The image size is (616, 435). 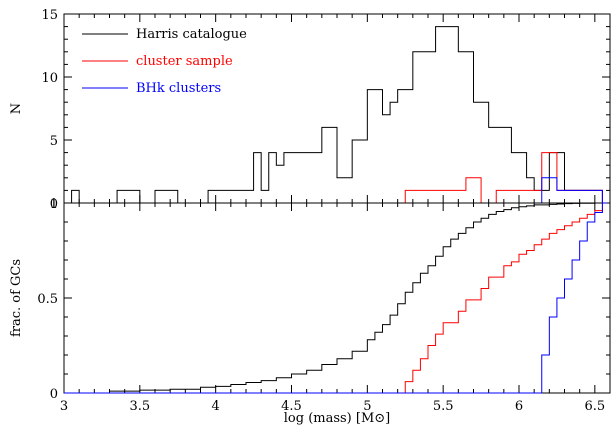 What do you see at coordinates (16, 108) in the screenshot?
I see `top-y-axis-label: N` at bounding box center [16, 108].